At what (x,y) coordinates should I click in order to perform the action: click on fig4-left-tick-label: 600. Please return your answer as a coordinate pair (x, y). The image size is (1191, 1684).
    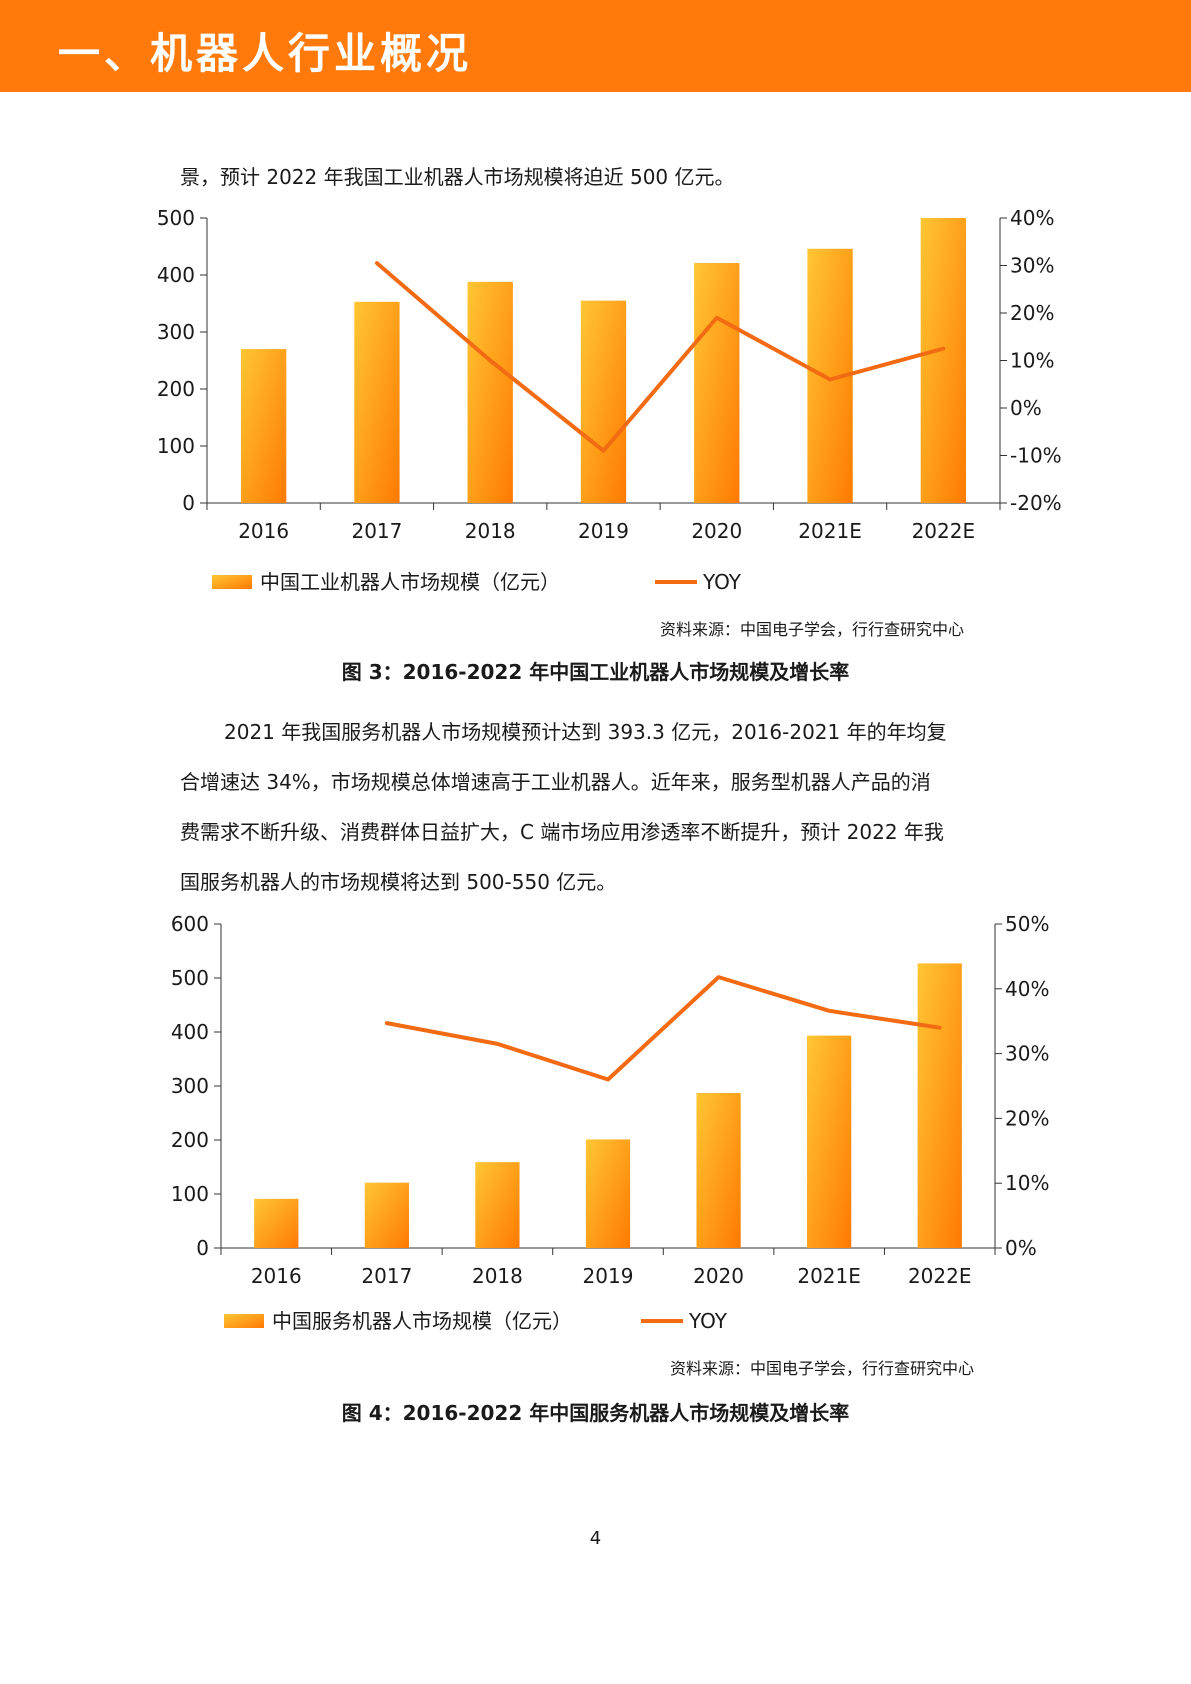
    Looking at the image, I should click on (190, 924).